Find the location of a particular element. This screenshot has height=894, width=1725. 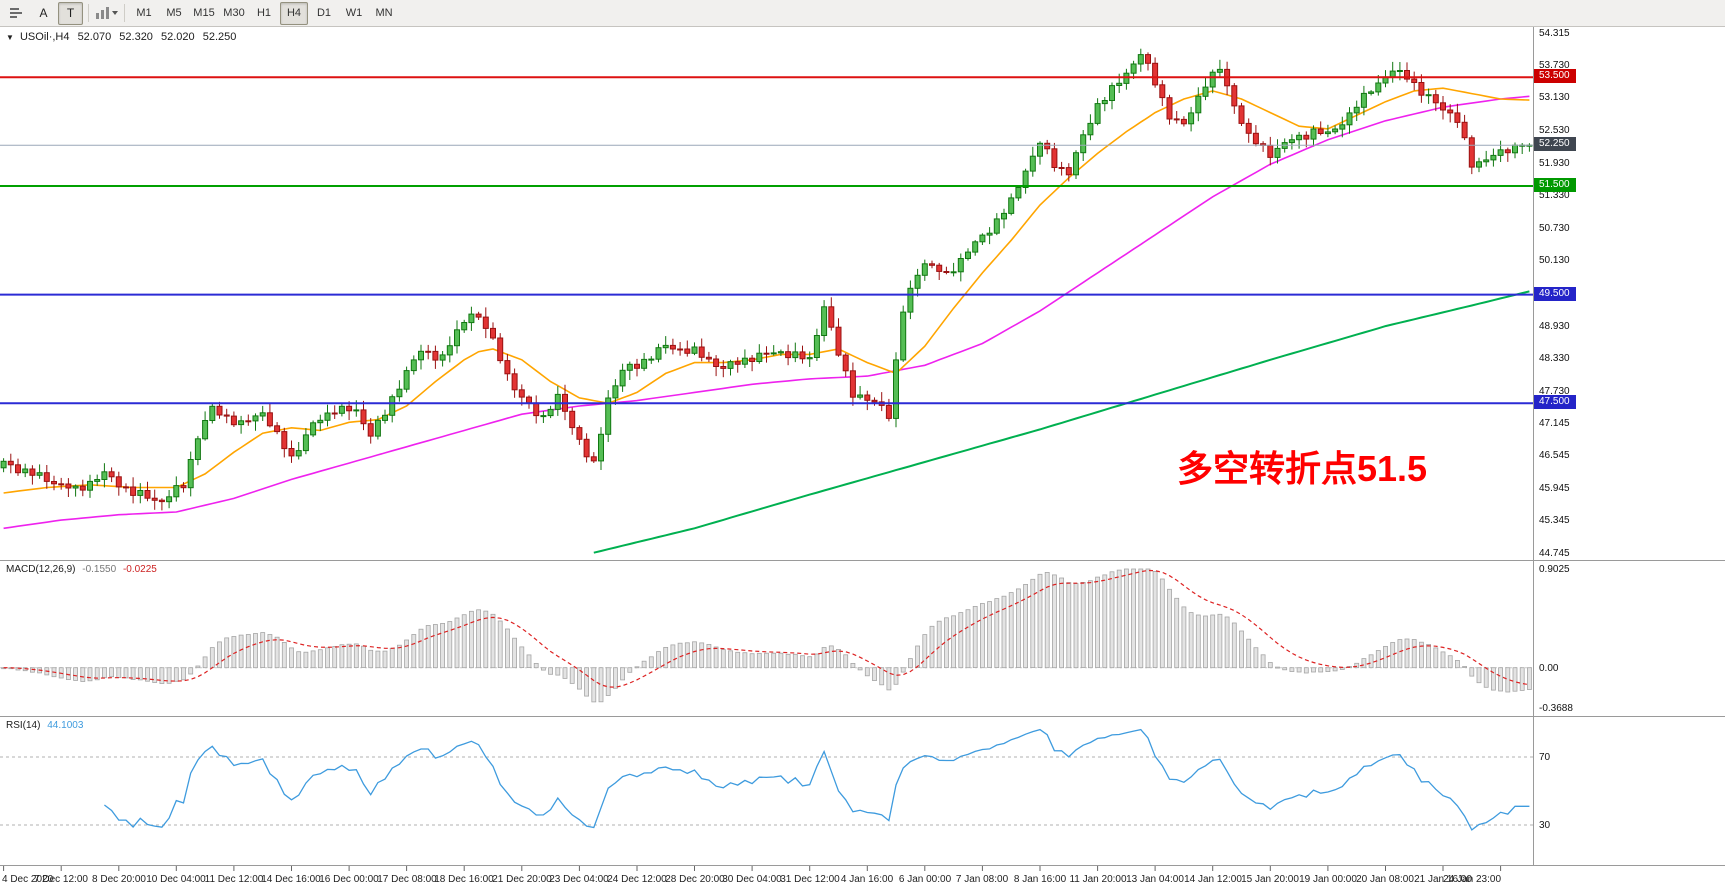

price-tag-47.500: 47.500 is located at coordinates (1555, 402).